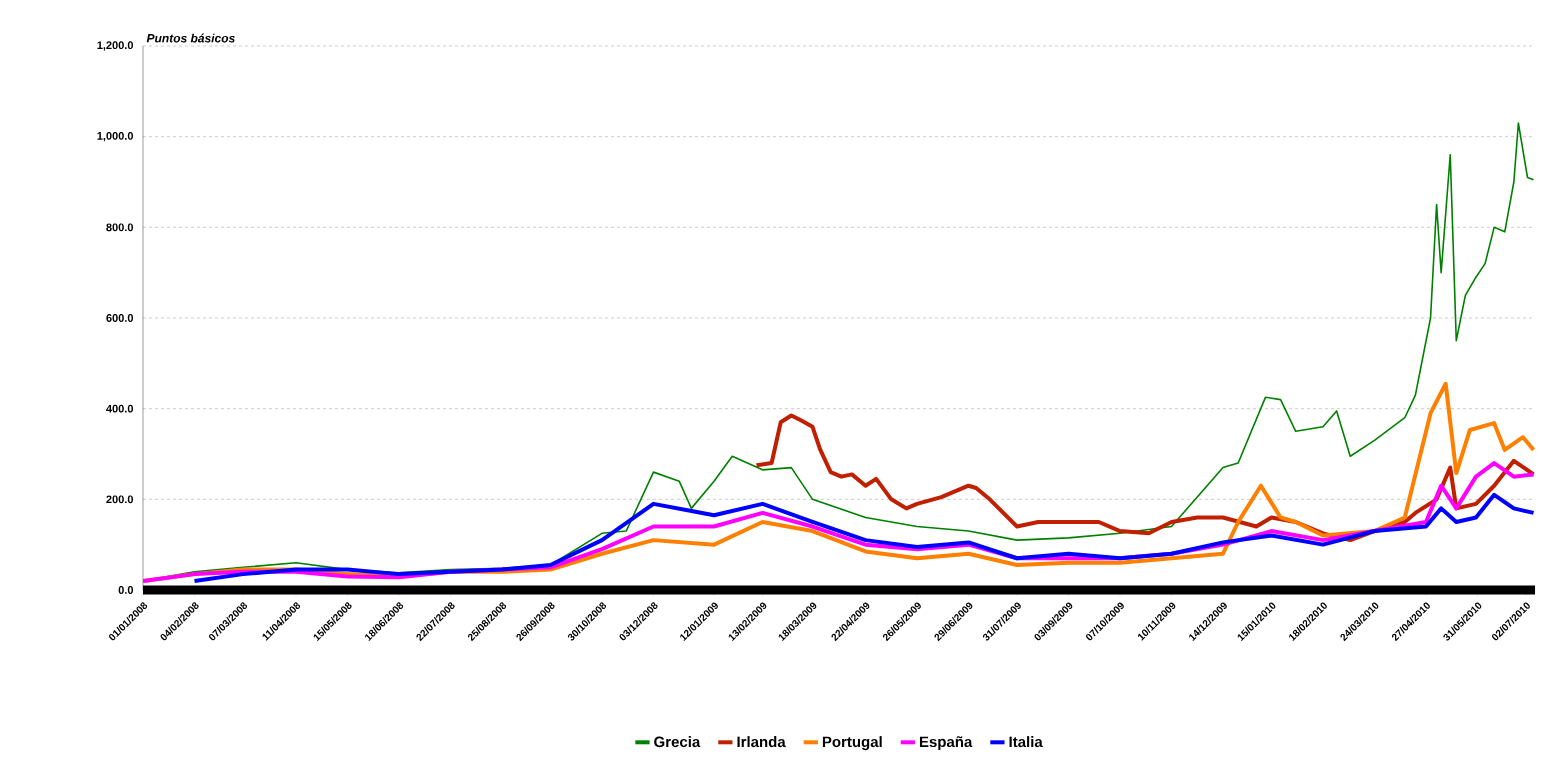 The image size is (1542, 757). Describe the element at coordinates (852, 743) in the screenshot. I see `legend-label: Portugal` at that location.